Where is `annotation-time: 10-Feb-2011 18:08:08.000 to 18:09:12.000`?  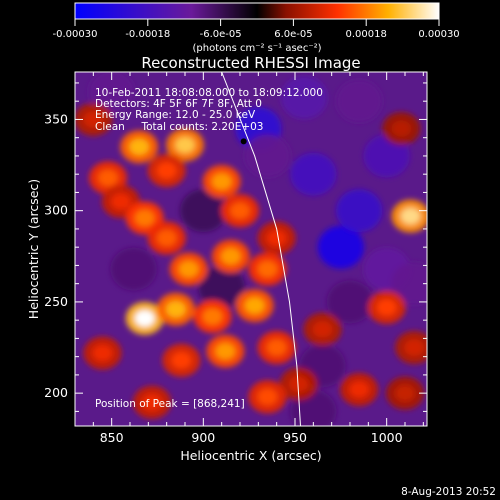 annotation-time: 10-Feb-2011 18:08:08.000 to 18:09:12.000 is located at coordinates (209, 93).